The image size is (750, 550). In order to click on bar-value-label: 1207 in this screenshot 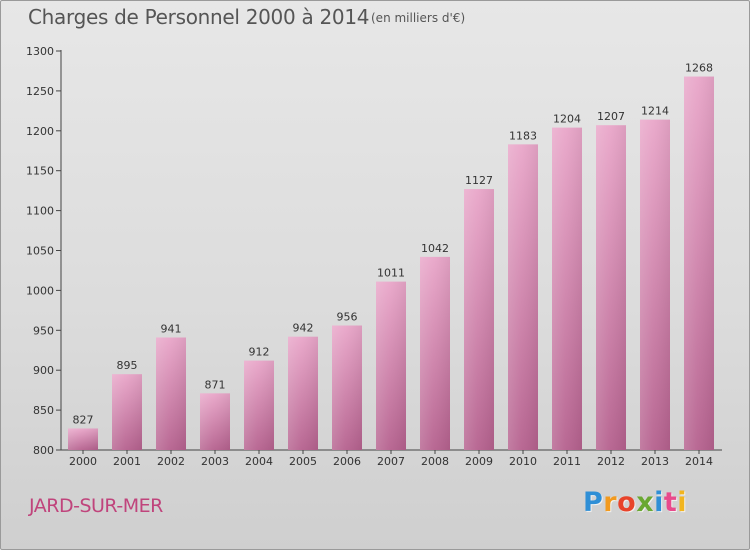, I will do `click(611, 116)`.